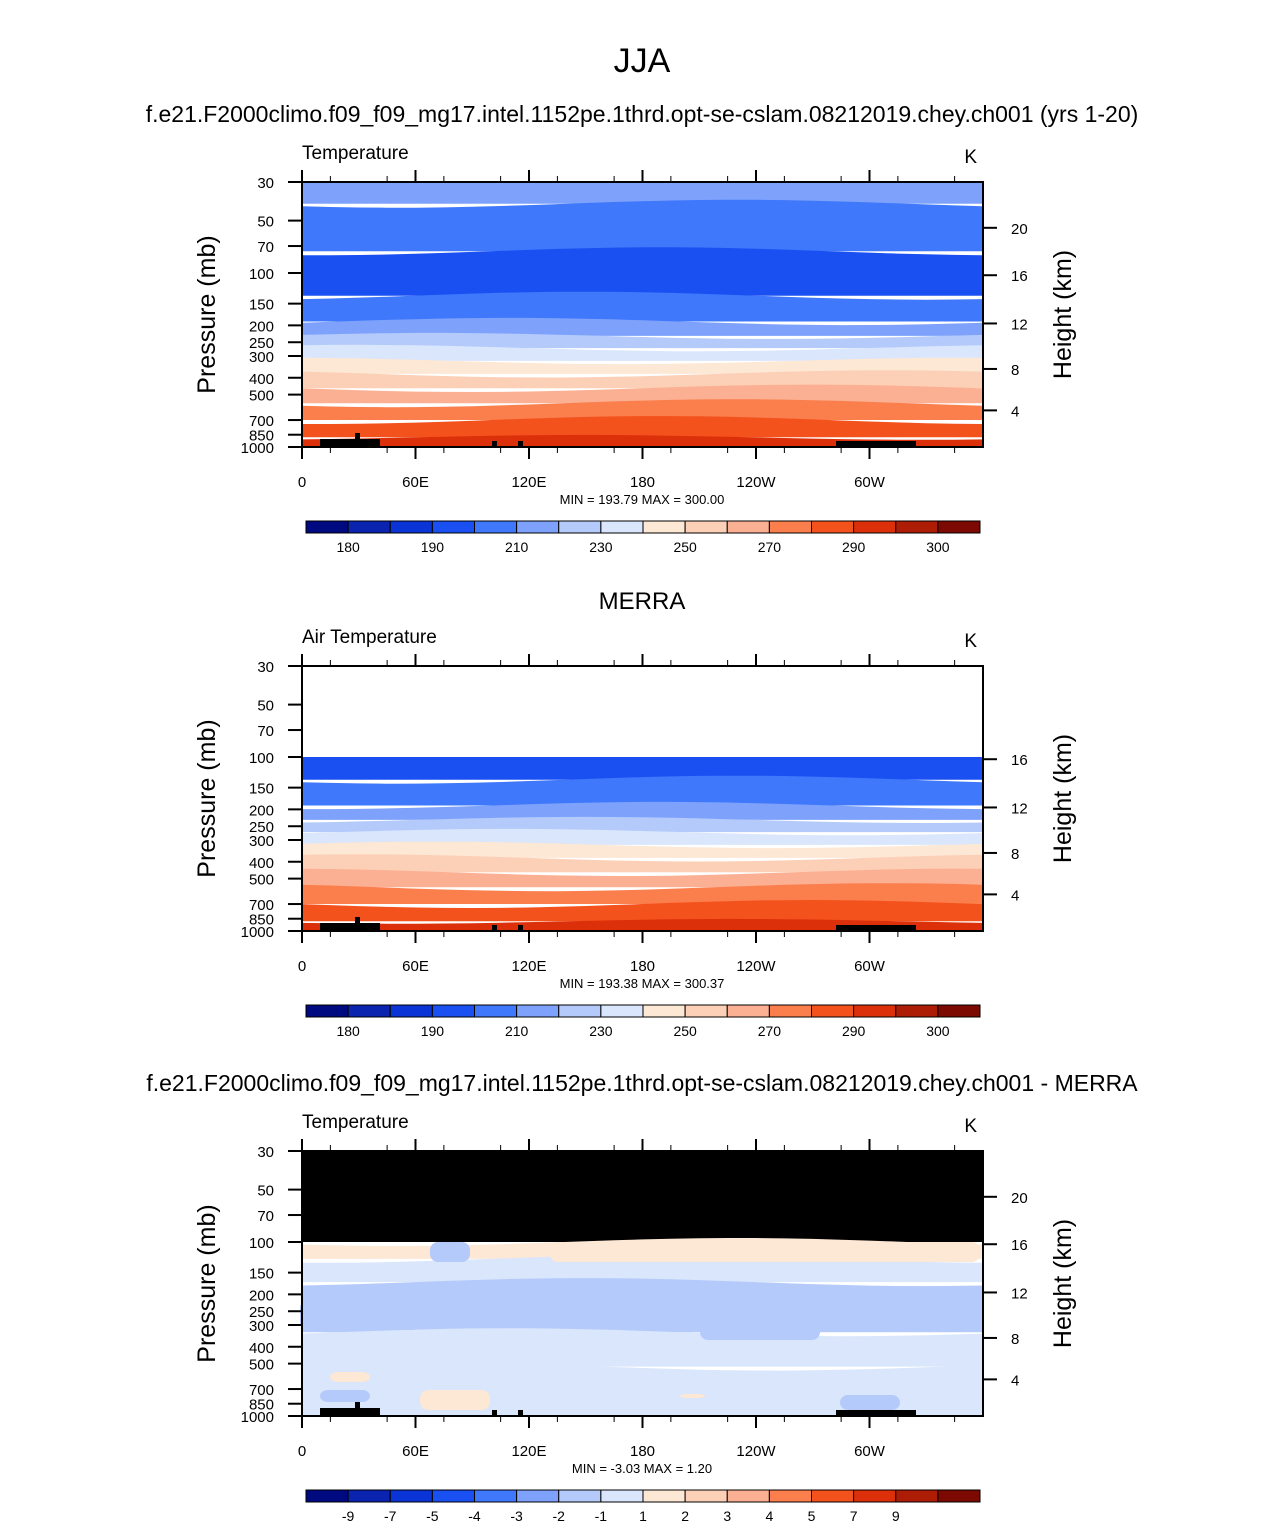 The width and height of the screenshot is (1285, 1525). What do you see at coordinates (1015, 370) in the screenshot?
I see `height-tick-label: 8` at bounding box center [1015, 370].